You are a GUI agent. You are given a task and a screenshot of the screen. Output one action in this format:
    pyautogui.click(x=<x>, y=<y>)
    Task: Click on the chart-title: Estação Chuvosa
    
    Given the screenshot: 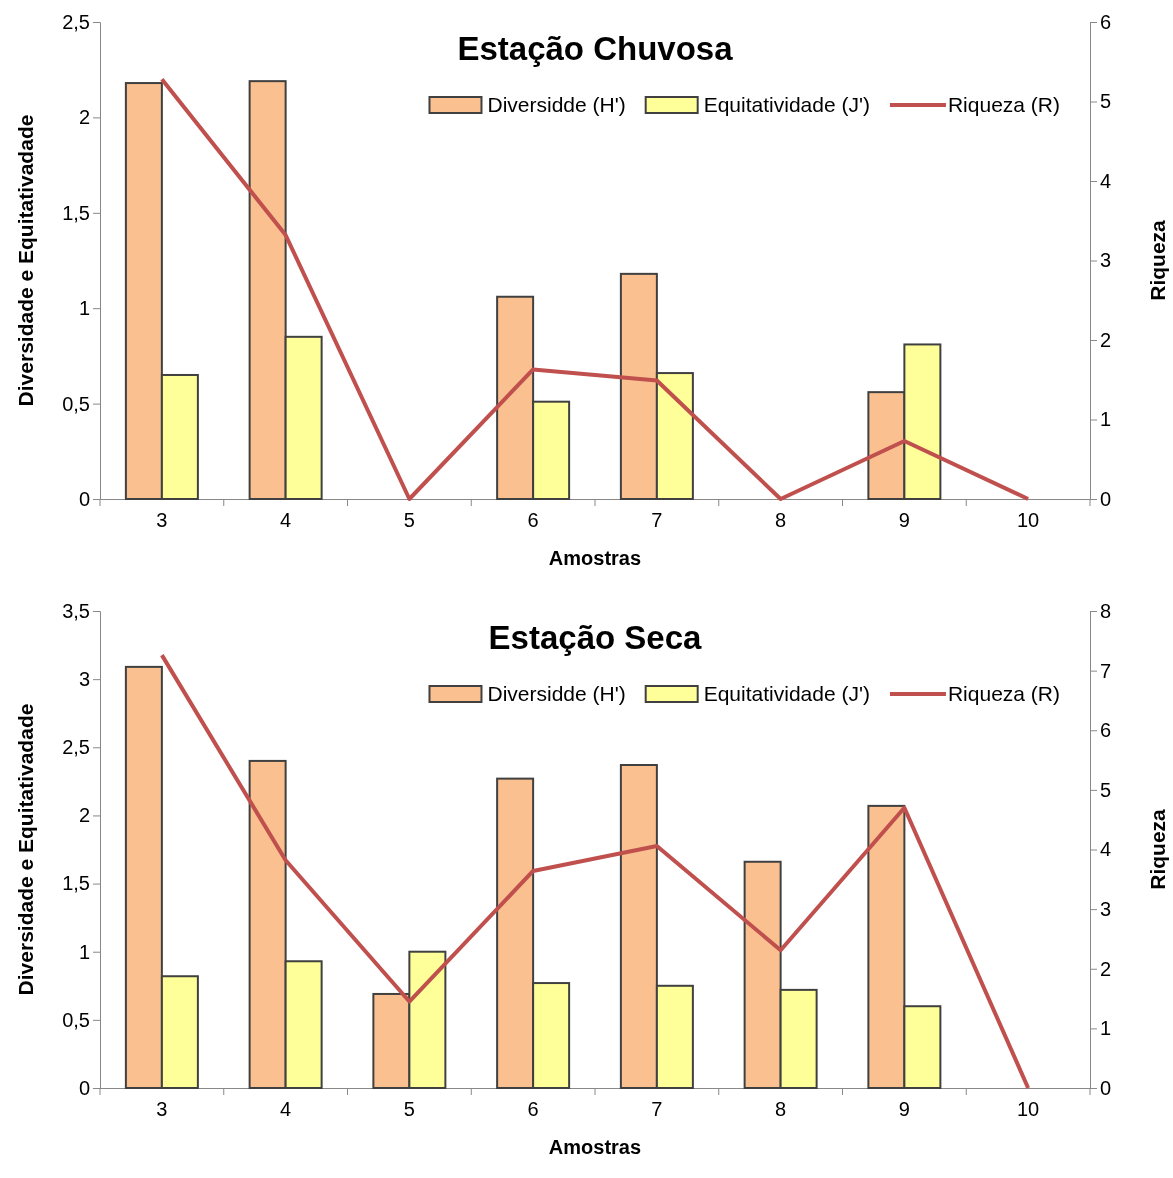 What is the action you would take?
    pyautogui.click(x=595, y=48)
    